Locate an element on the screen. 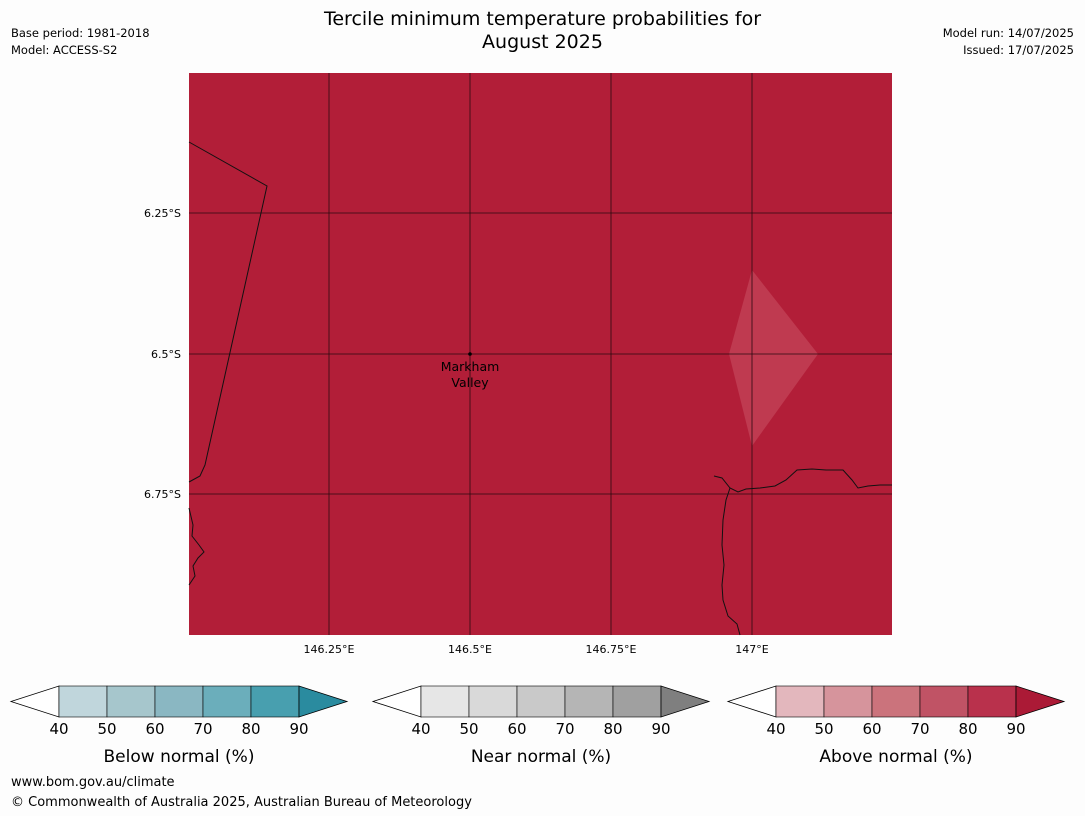 The width and height of the screenshot is (1085, 816). model-name: Model: ACCESS-S2 is located at coordinates (64, 50).